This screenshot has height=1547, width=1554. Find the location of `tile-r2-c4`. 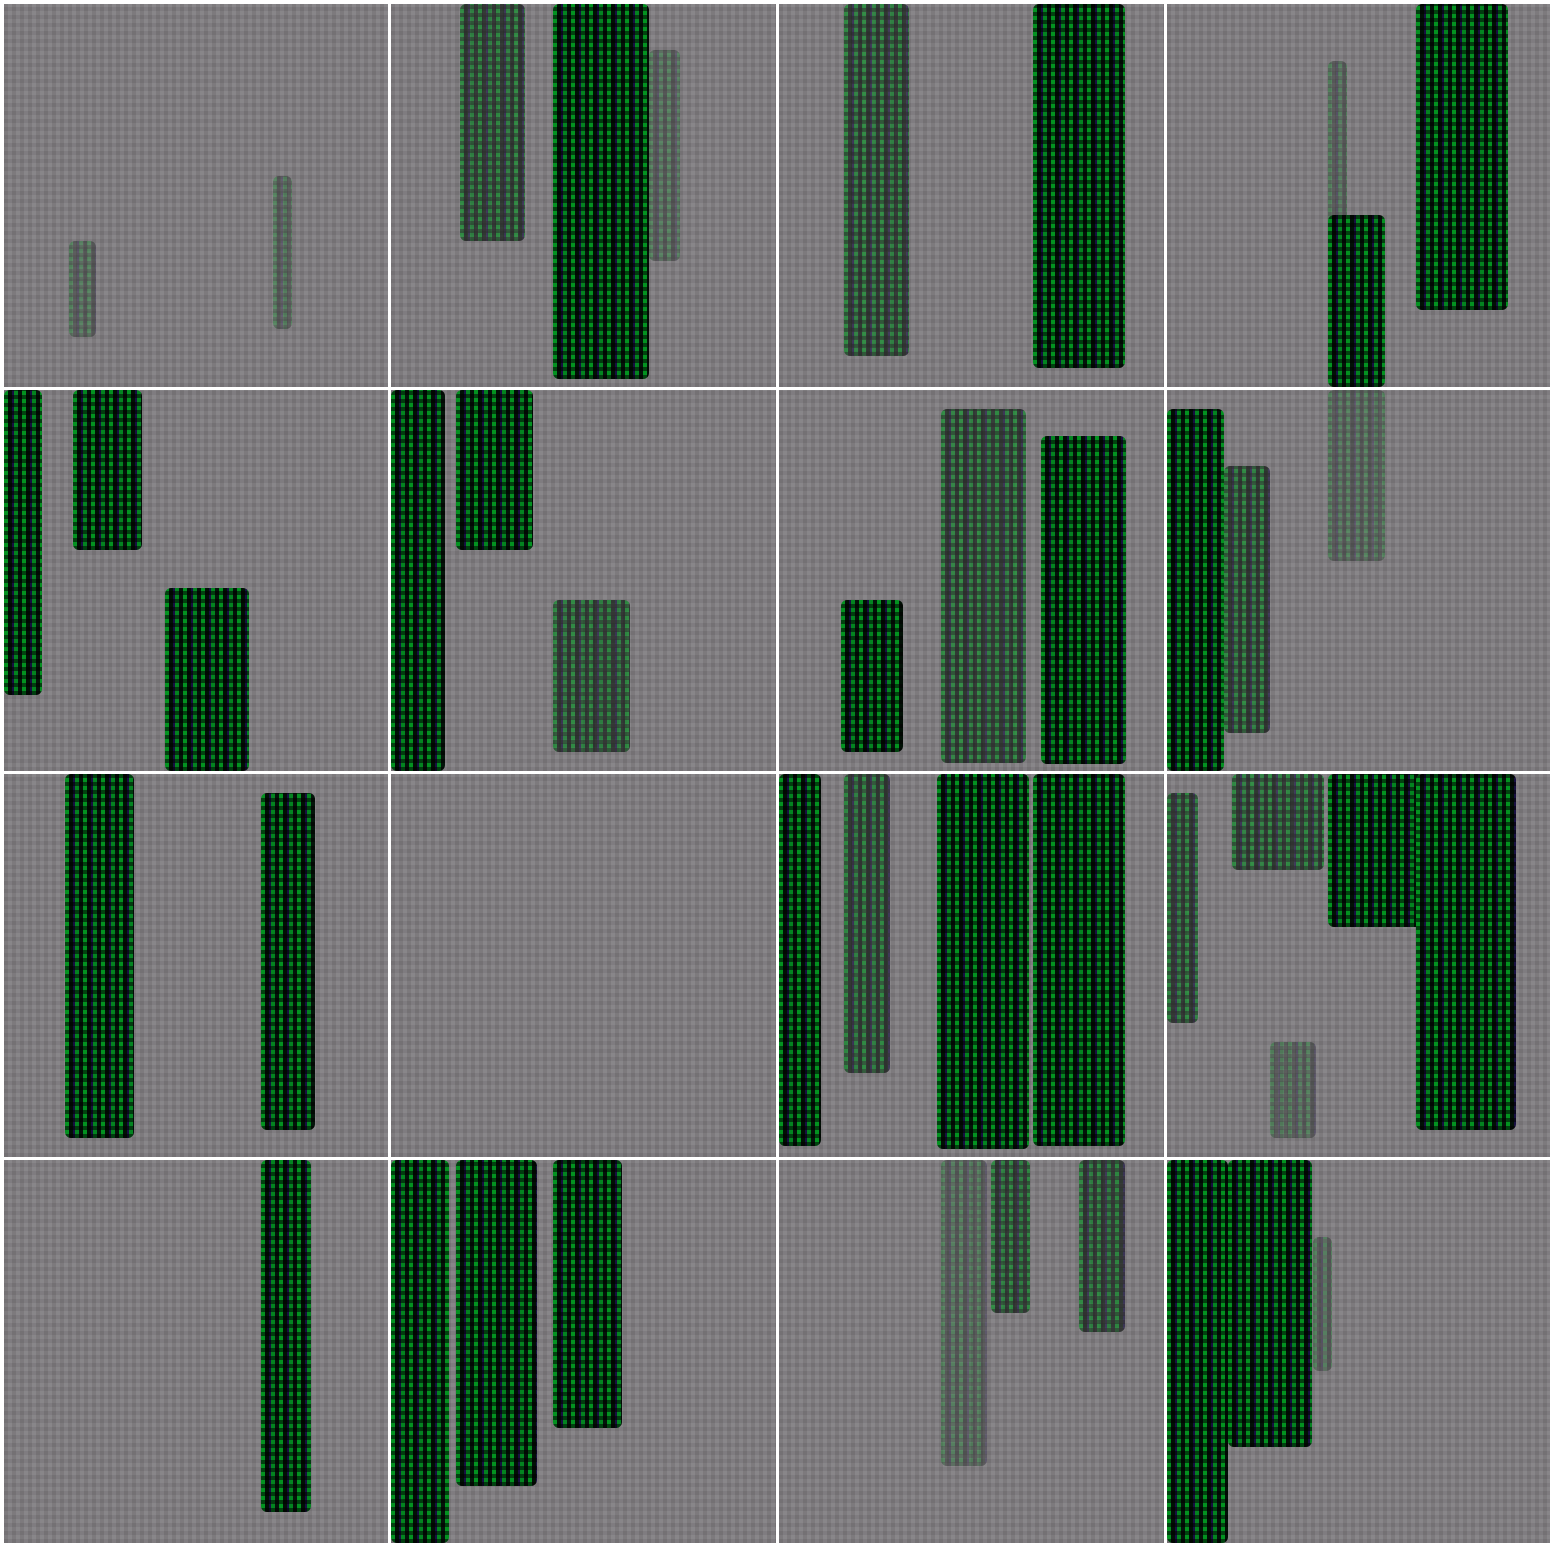

tile-r2-c4 is located at coordinates (1358, 580).